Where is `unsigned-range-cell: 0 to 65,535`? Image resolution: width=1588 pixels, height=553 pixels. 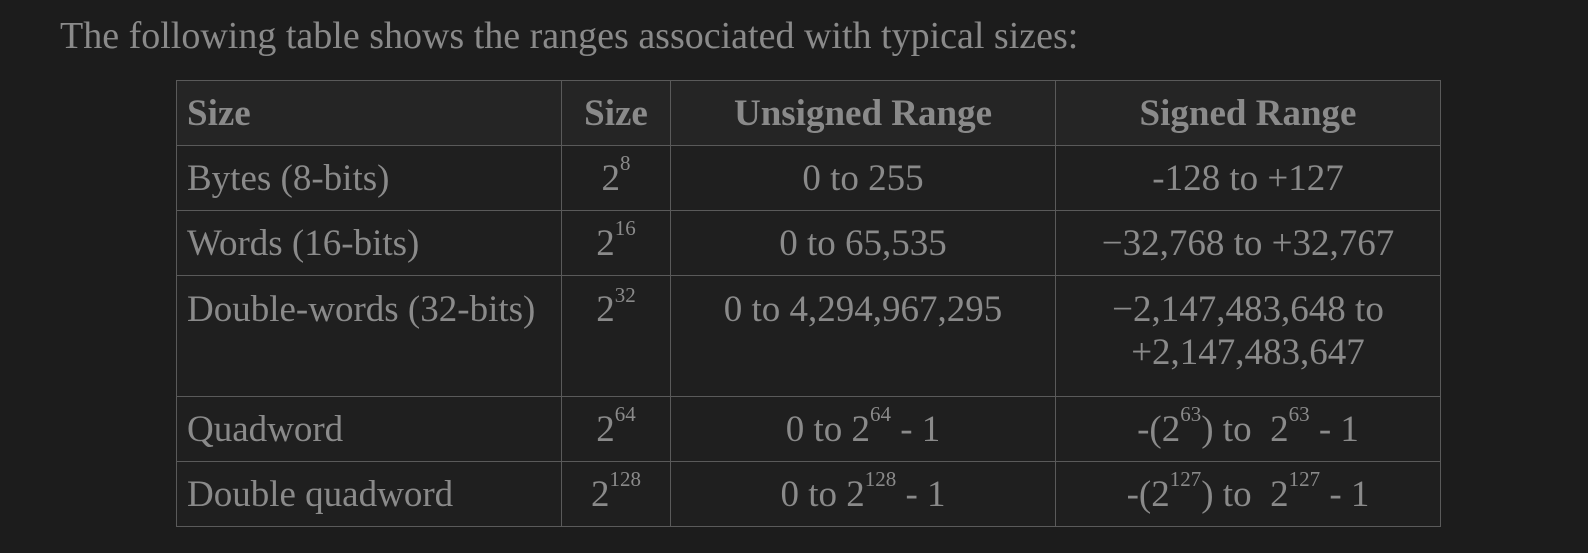 unsigned-range-cell: 0 to 65,535 is located at coordinates (863, 243).